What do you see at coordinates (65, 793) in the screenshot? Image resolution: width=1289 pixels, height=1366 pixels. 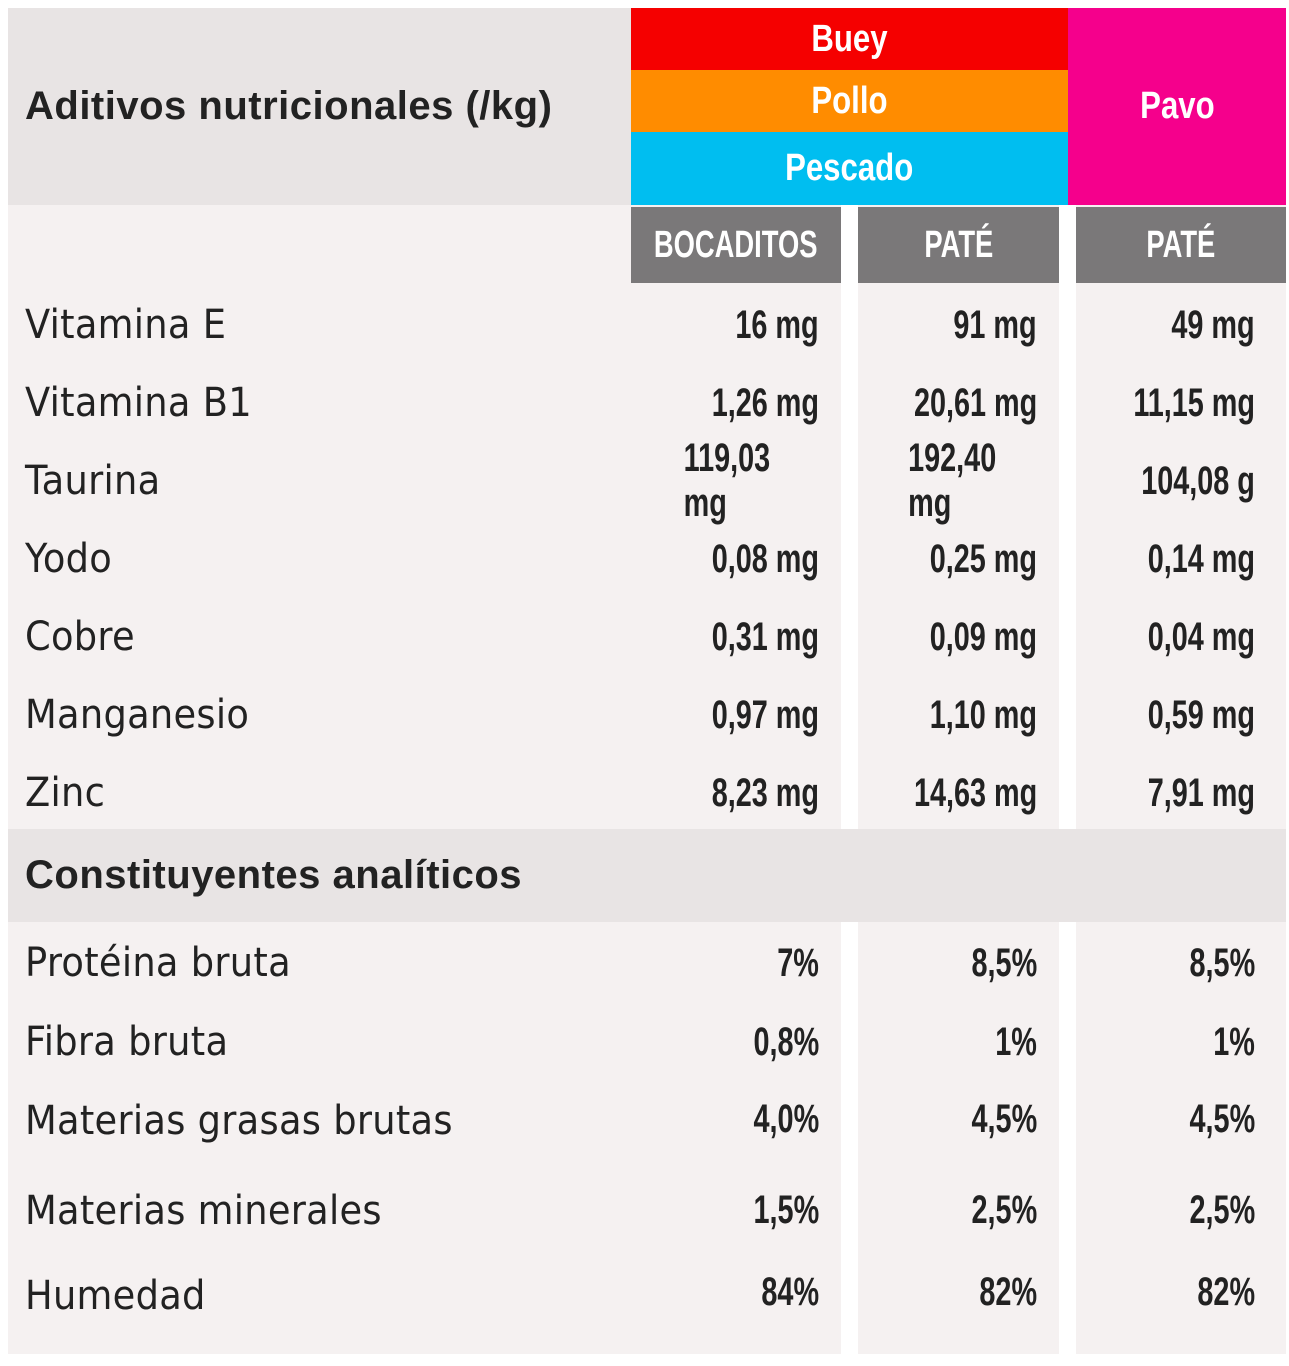 I see `row-label: Zinc` at bounding box center [65, 793].